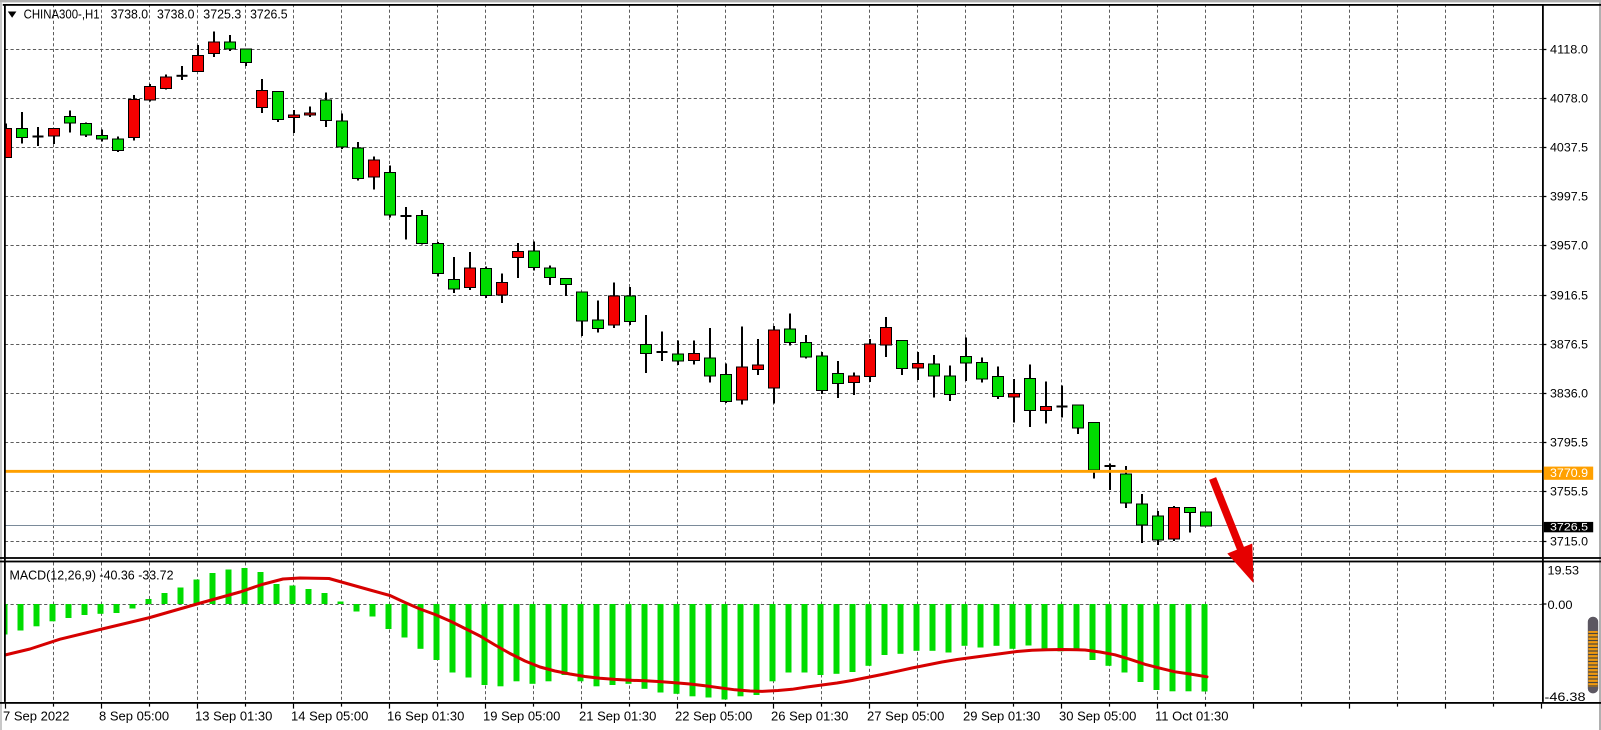 Image resolution: width=1601 pixels, height=730 pixels. I want to click on svg-text: 3795.5, so click(1569, 444).